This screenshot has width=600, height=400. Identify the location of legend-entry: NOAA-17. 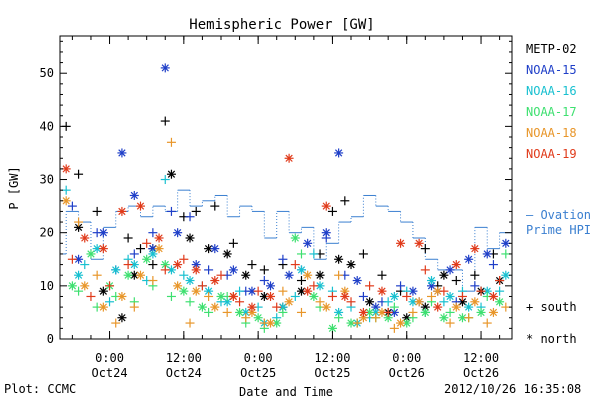
(551, 112).